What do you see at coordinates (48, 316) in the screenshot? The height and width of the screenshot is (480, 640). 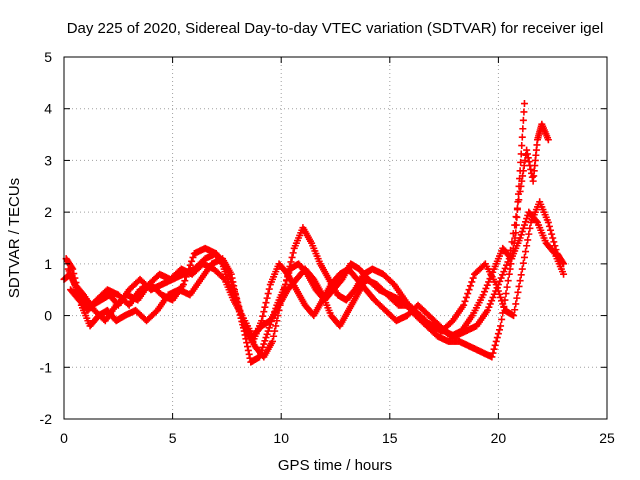 I see `y-tick-label: 0` at bounding box center [48, 316].